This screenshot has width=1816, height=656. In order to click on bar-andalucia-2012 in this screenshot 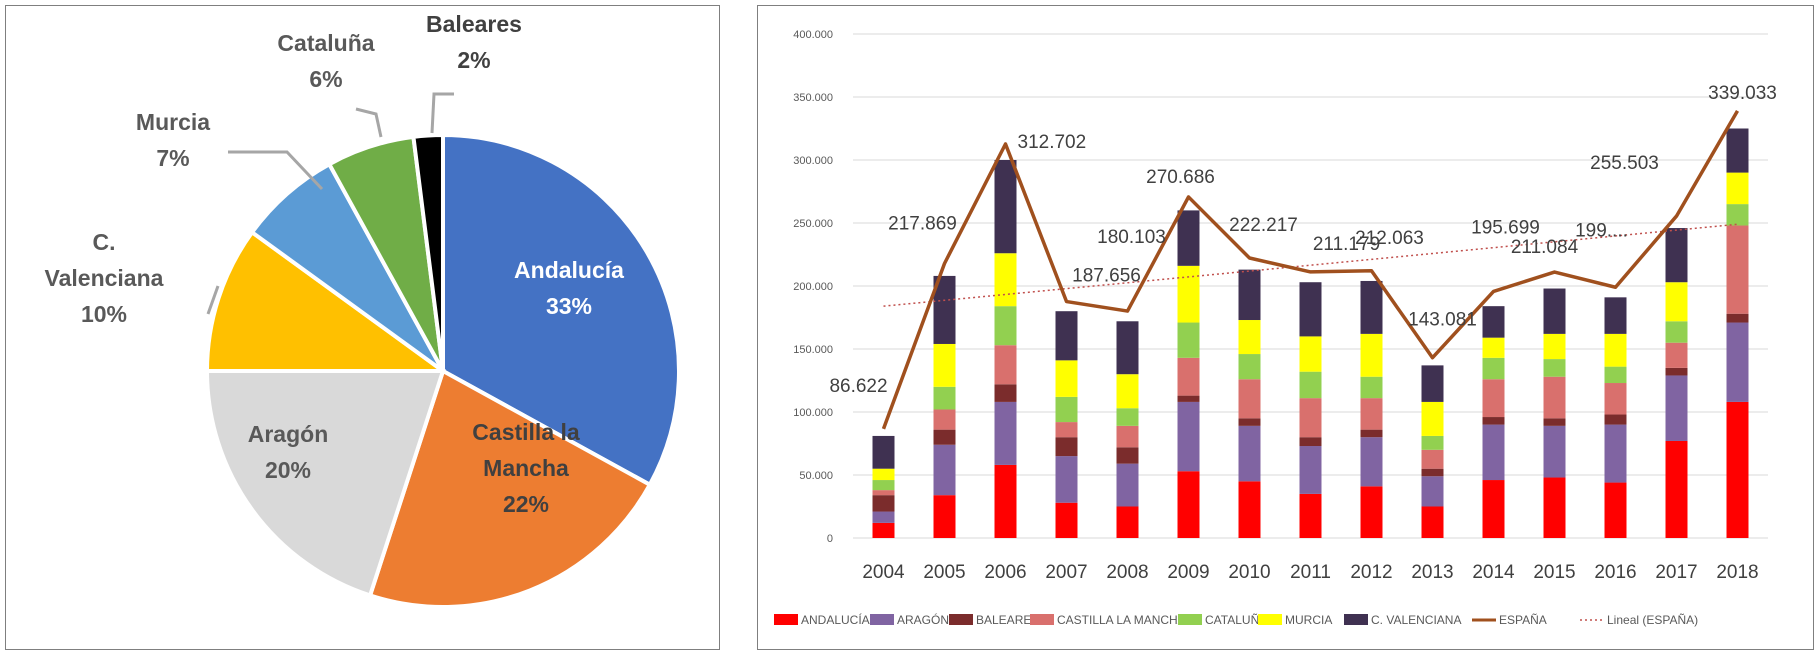, I will do `click(1371, 512)`.